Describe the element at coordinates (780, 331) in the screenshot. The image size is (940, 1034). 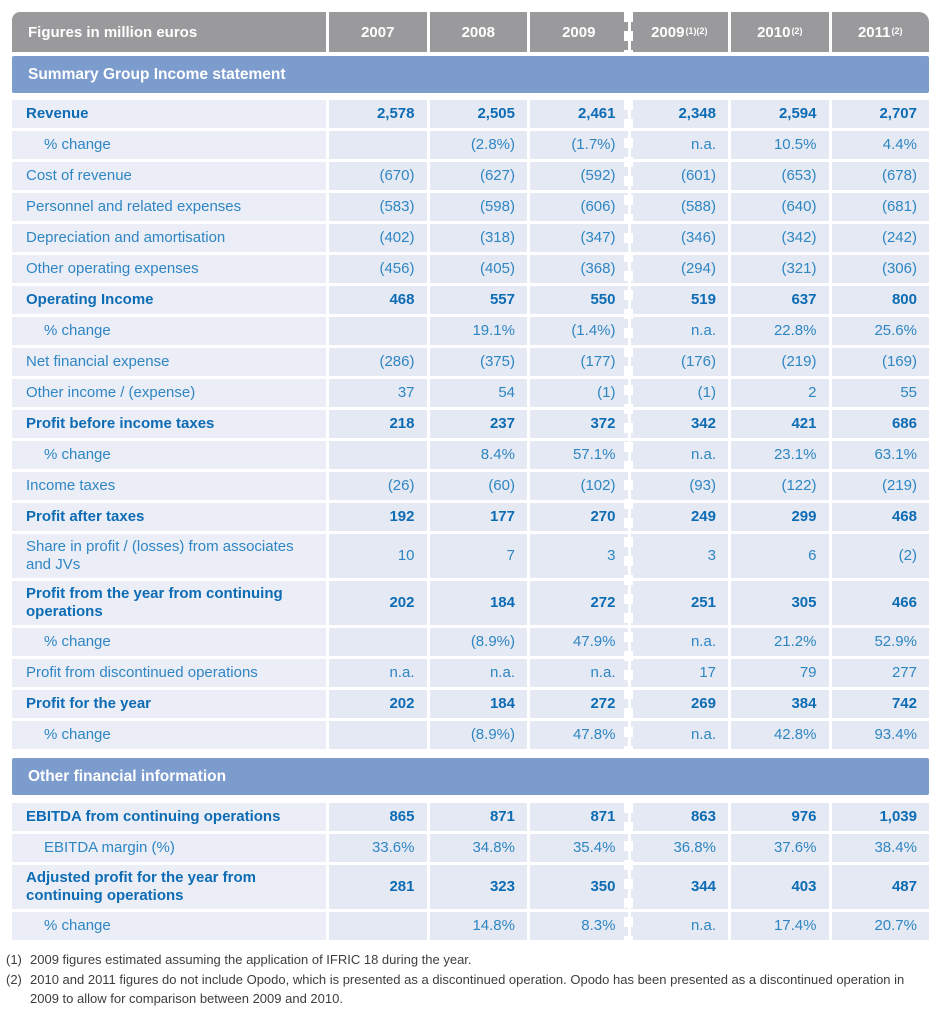
I see `value-cell: 22.8%` at that location.